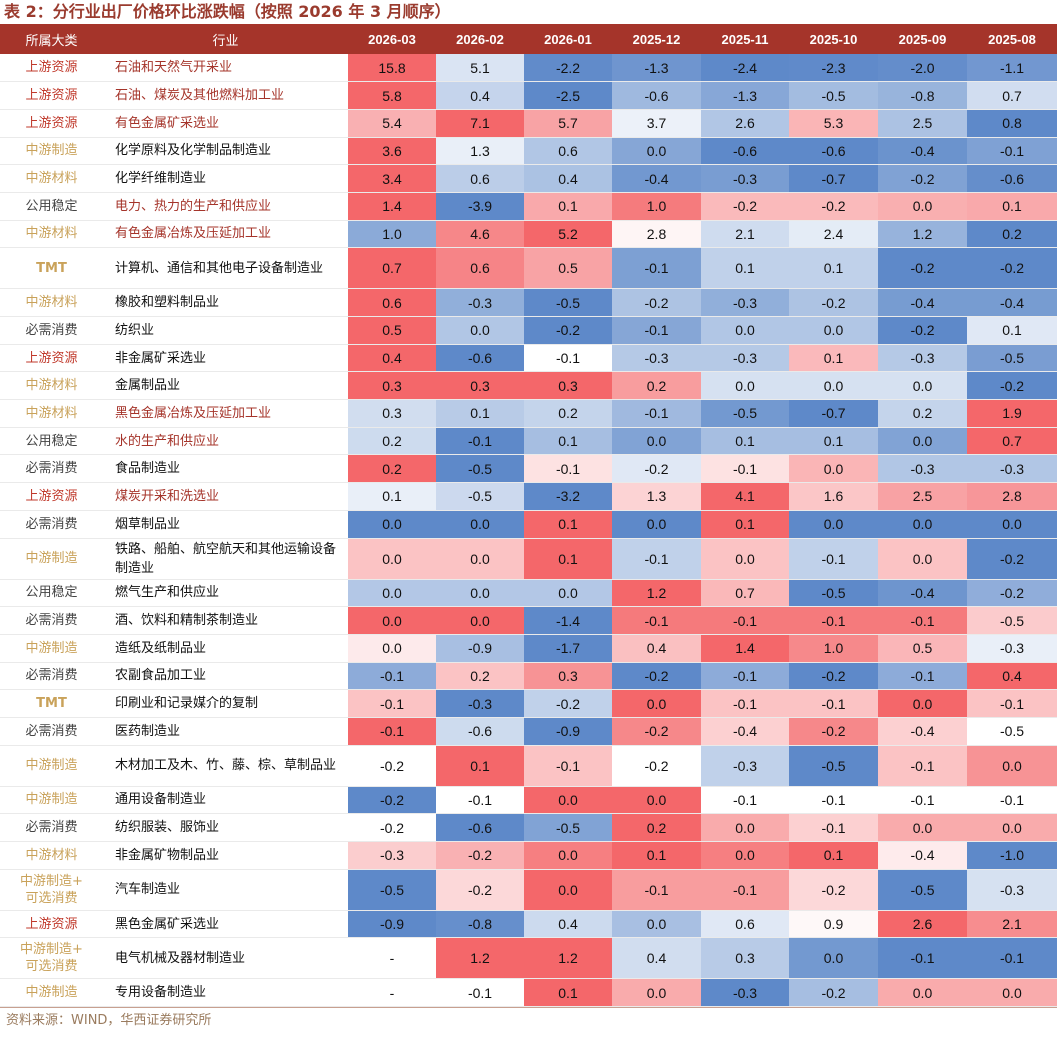 The image size is (1057, 1038). I want to click on industry-cell: 纺织业, so click(225, 330).